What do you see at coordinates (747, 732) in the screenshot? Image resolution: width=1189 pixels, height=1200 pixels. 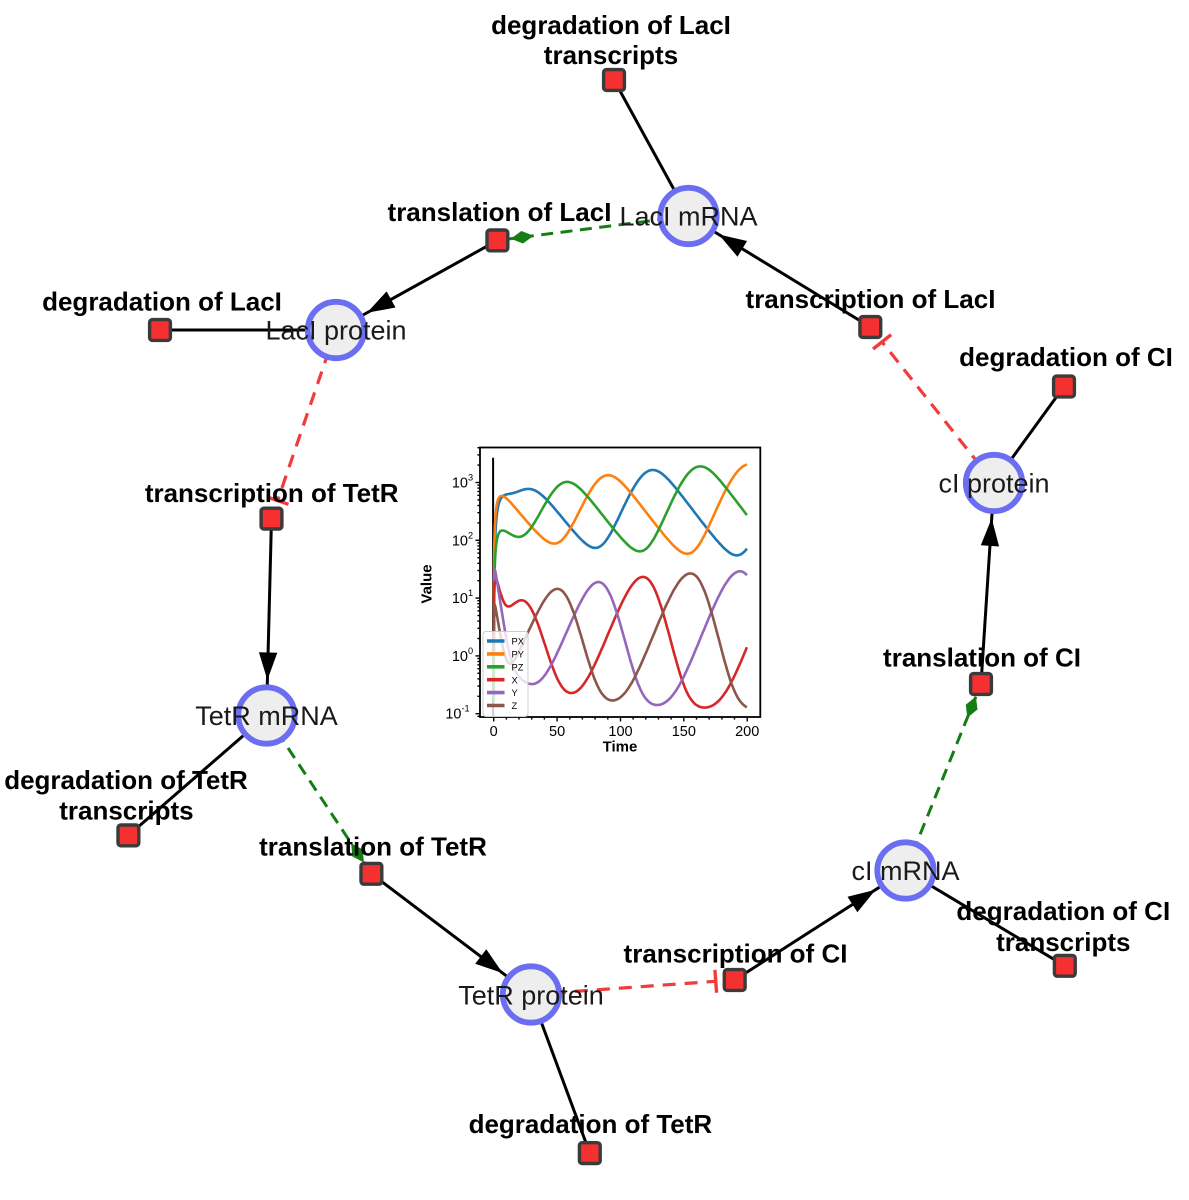 I see `svg-text: 200` at bounding box center [747, 732].